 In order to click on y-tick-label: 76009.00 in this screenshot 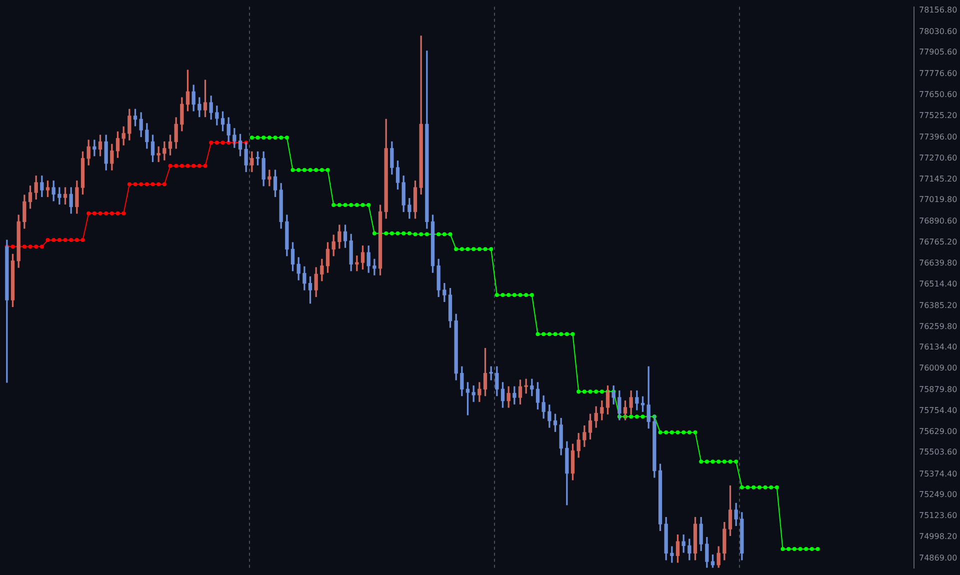, I will do `click(938, 368)`.